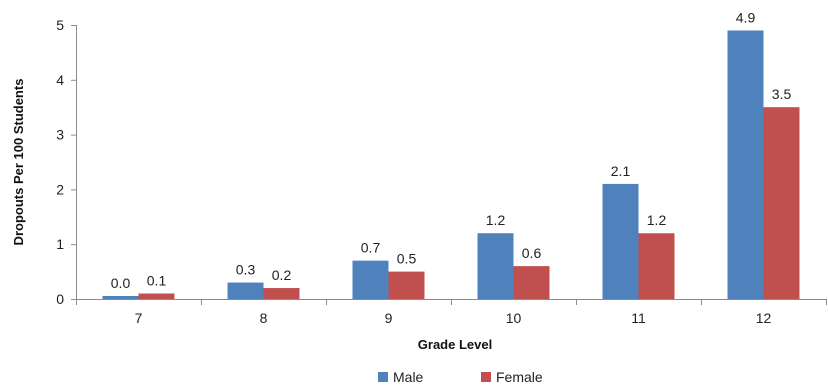  Describe the element at coordinates (371, 248) in the screenshot. I see `data-label: 0.7` at that location.